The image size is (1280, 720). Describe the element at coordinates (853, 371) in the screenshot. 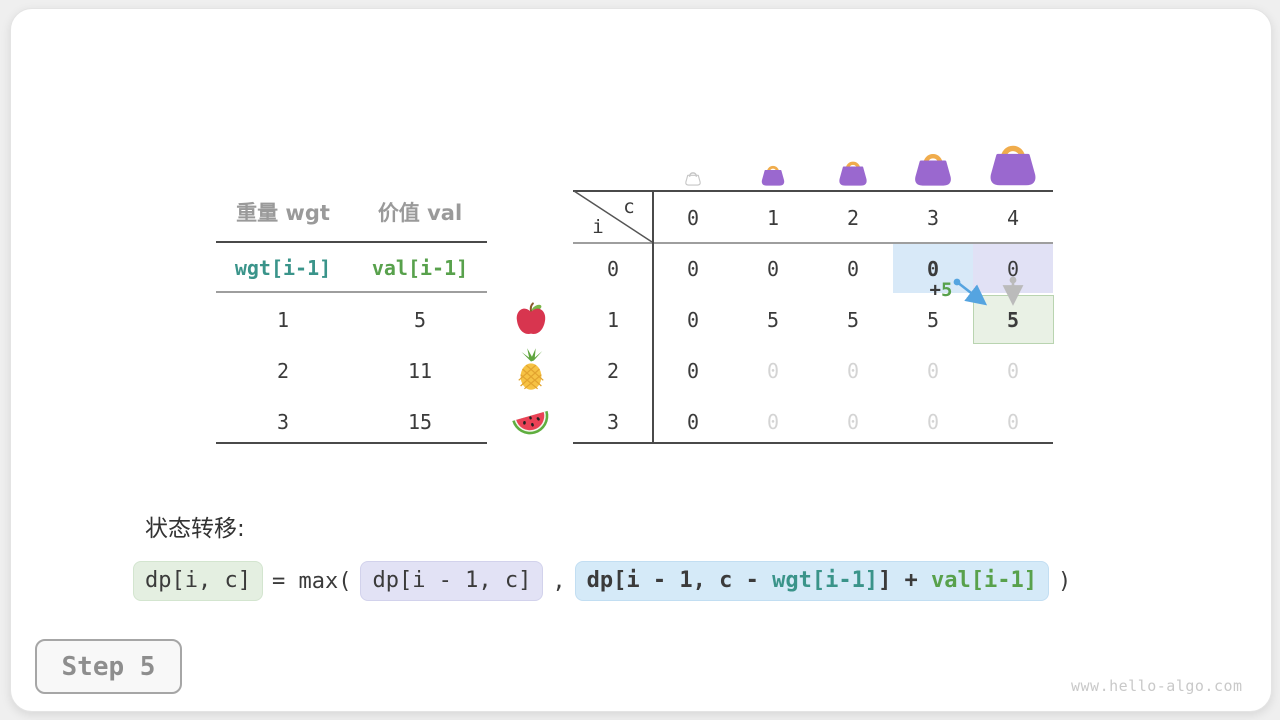

I see `dp-cell-2-2: 0` at that location.